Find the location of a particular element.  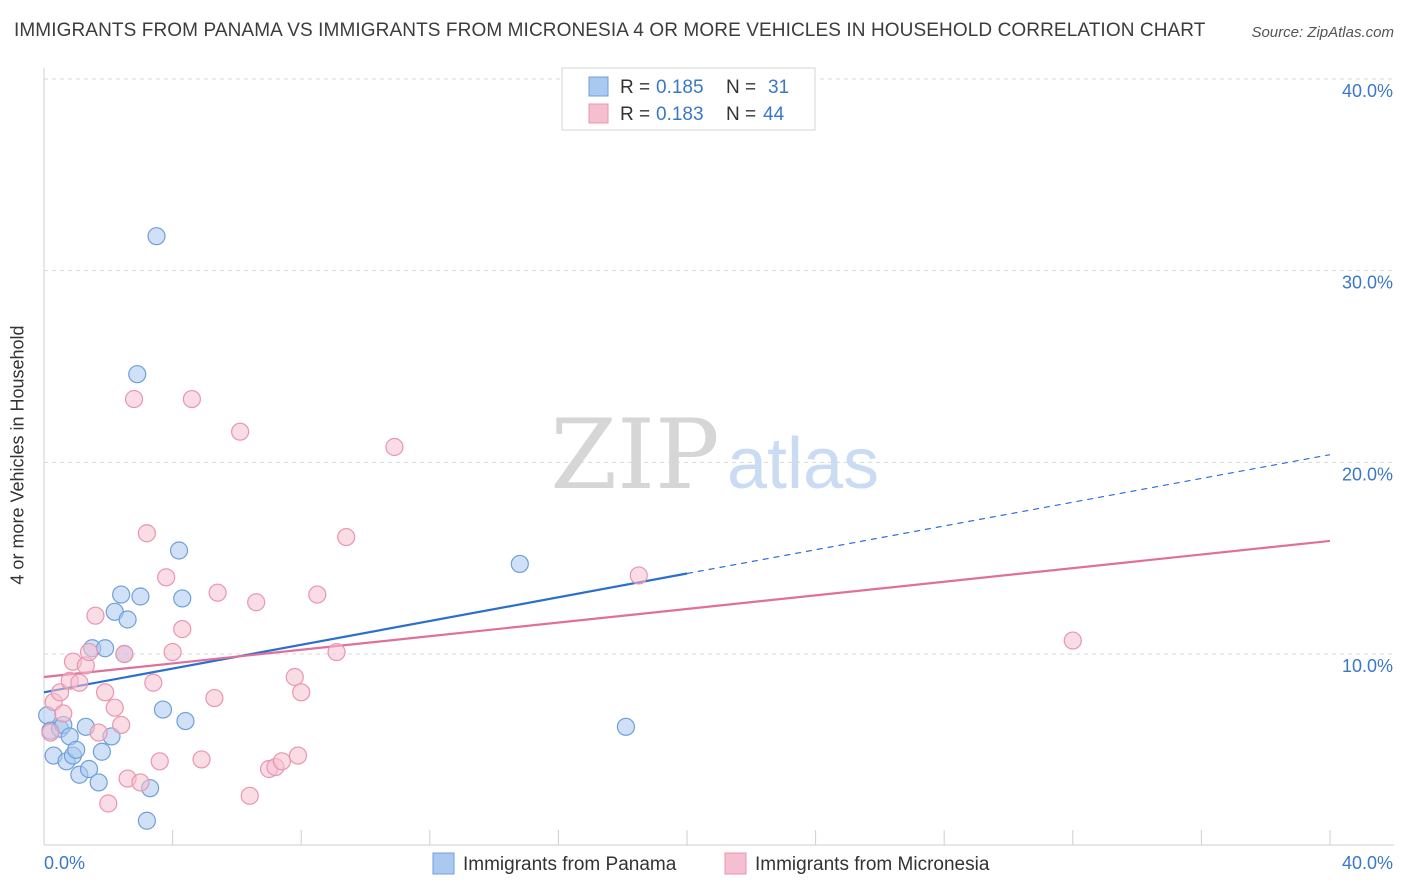

legend-r-value-micronesia: 0.183 is located at coordinates (680, 114).